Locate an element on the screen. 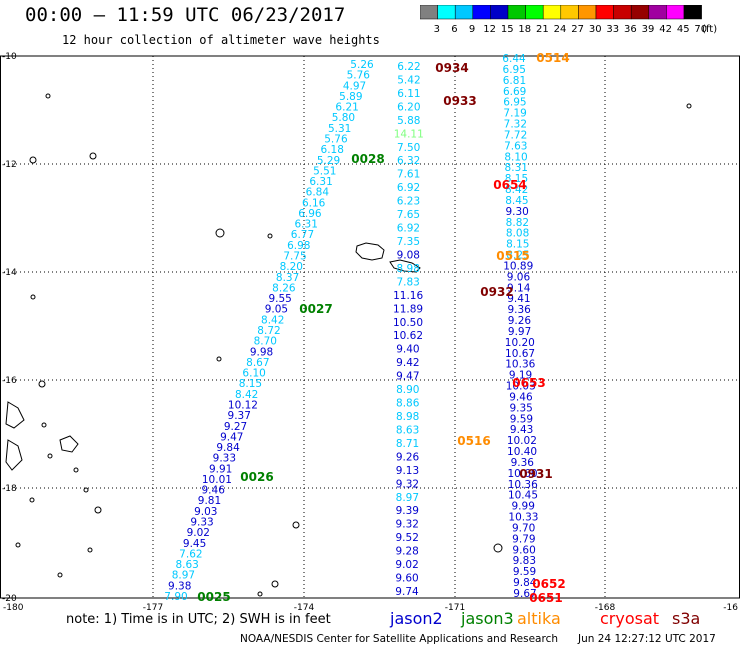 This screenshot has height=650, width=740. y-tick-label: -20 is located at coordinates (9, 599).